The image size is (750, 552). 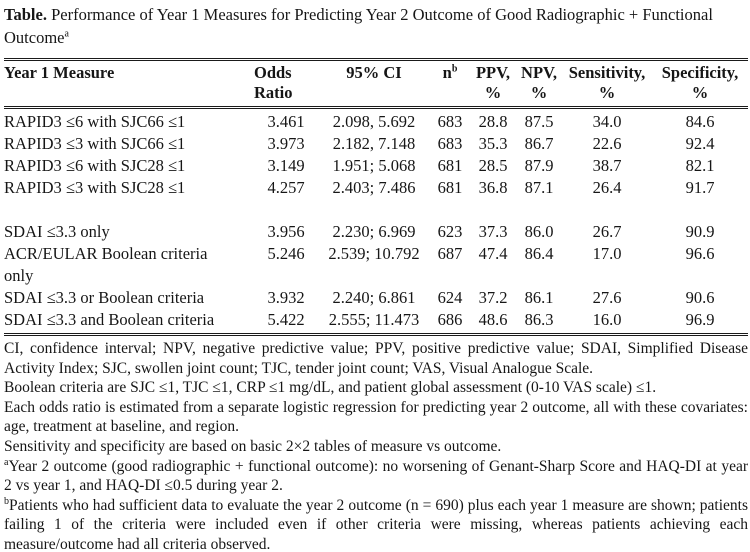 What do you see at coordinates (450, 84) in the screenshot?
I see `col-header-n: nb` at bounding box center [450, 84].